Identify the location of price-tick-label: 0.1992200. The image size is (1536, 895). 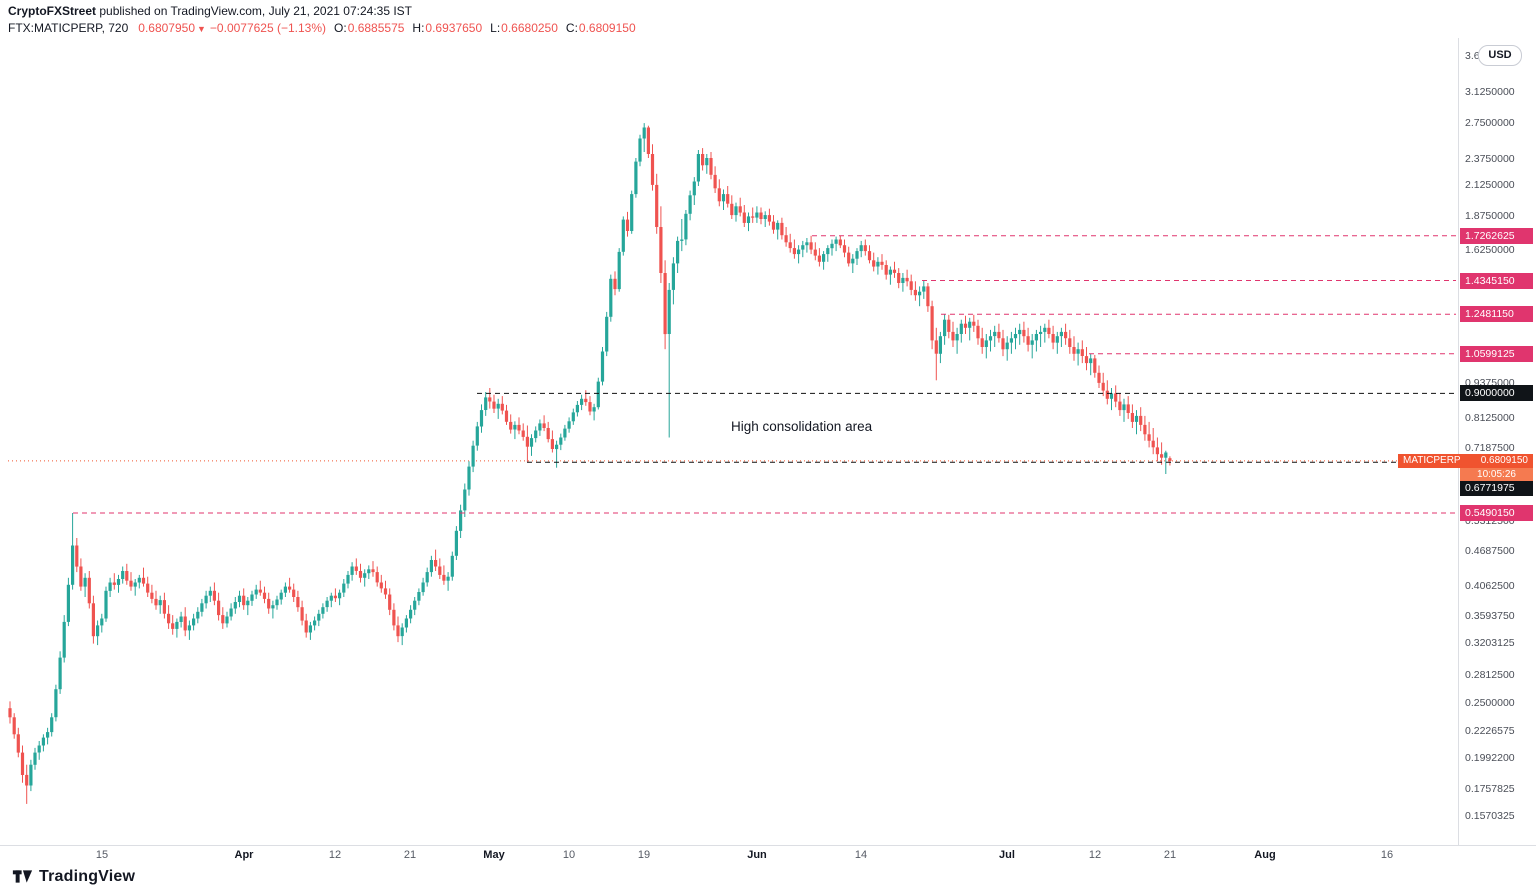
(1490, 758).